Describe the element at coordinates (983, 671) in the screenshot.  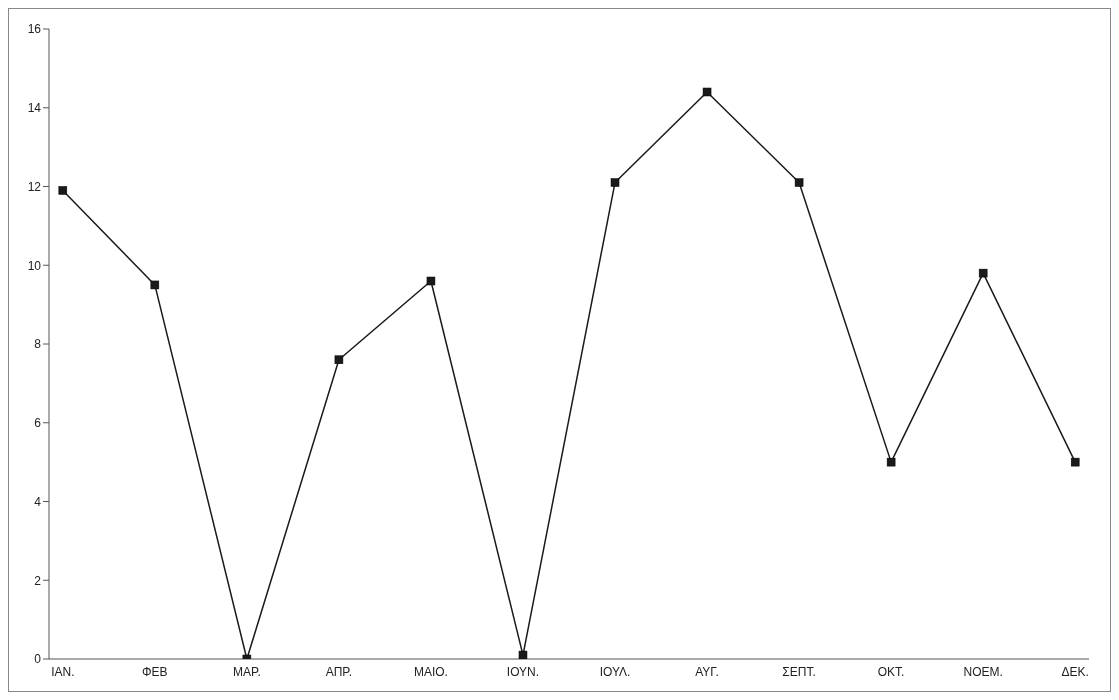
I see `x-tick-label: ΝΟΕΜ.` at that location.